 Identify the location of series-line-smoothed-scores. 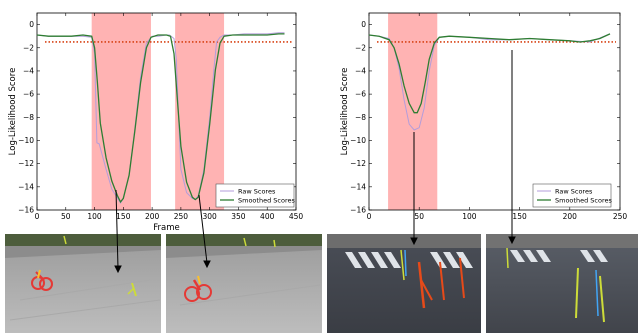
(489, 73).